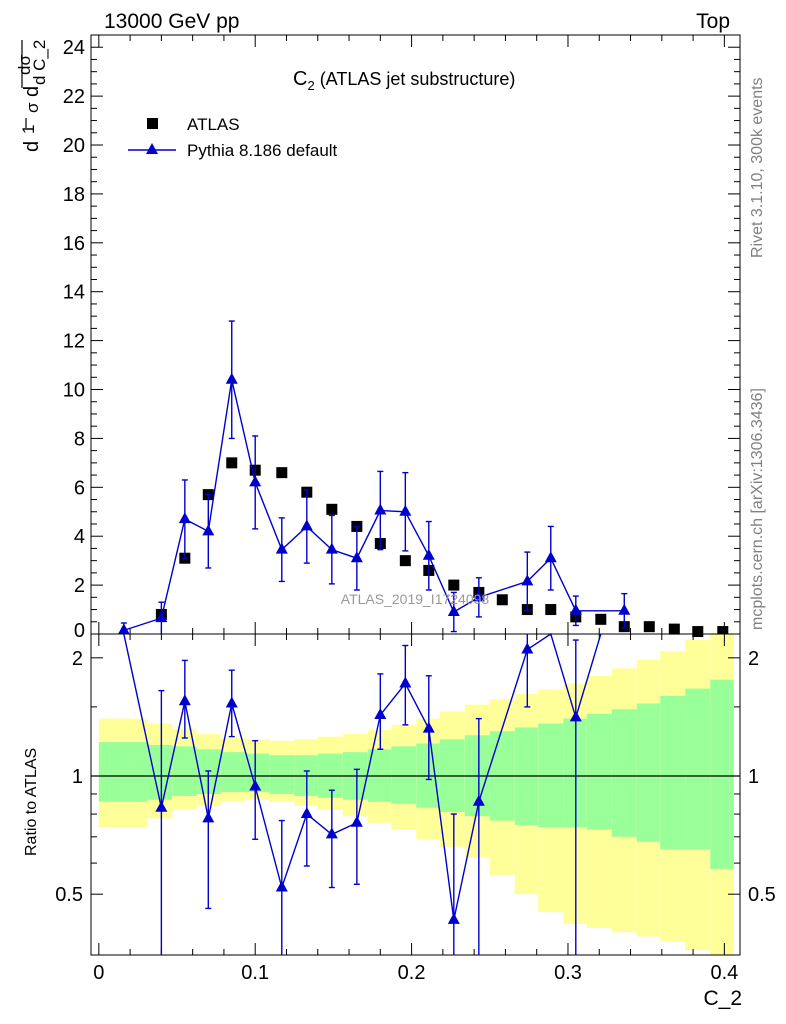  What do you see at coordinates (32, 107) in the screenshot?
I see `svg-text: σ` at bounding box center [32, 107].